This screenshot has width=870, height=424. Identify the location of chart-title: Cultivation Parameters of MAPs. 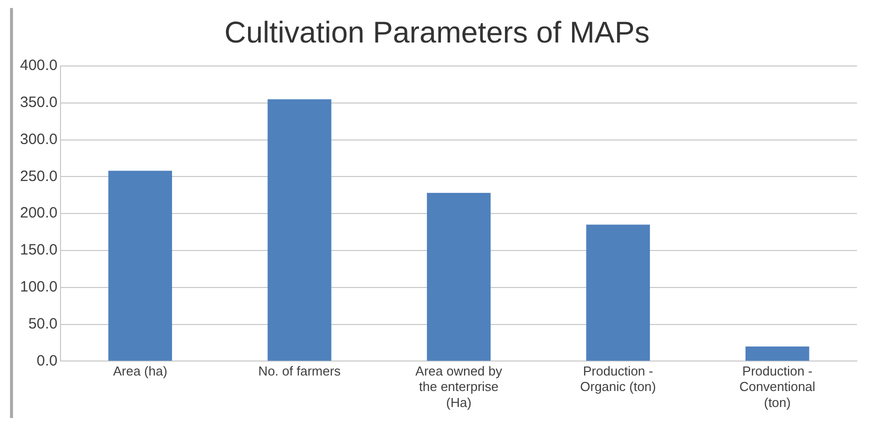
(437, 33).